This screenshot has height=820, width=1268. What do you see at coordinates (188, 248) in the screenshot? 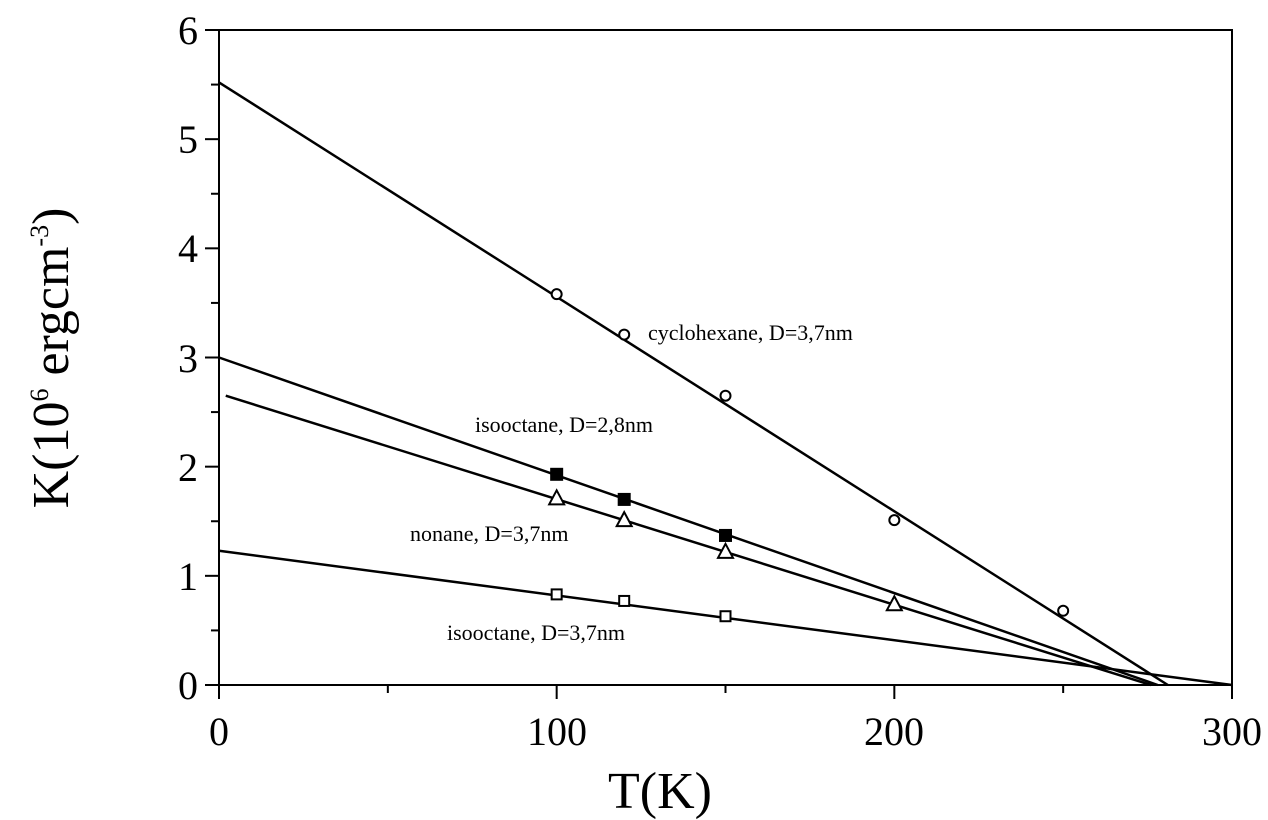
I see `y-tick-label: 4` at bounding box center [188, 248].